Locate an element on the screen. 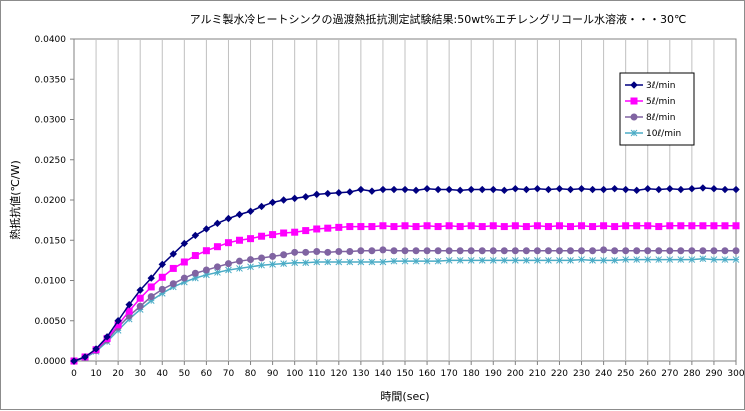  y-tick-label: 0.0400 is located at coordinates (51, 40).